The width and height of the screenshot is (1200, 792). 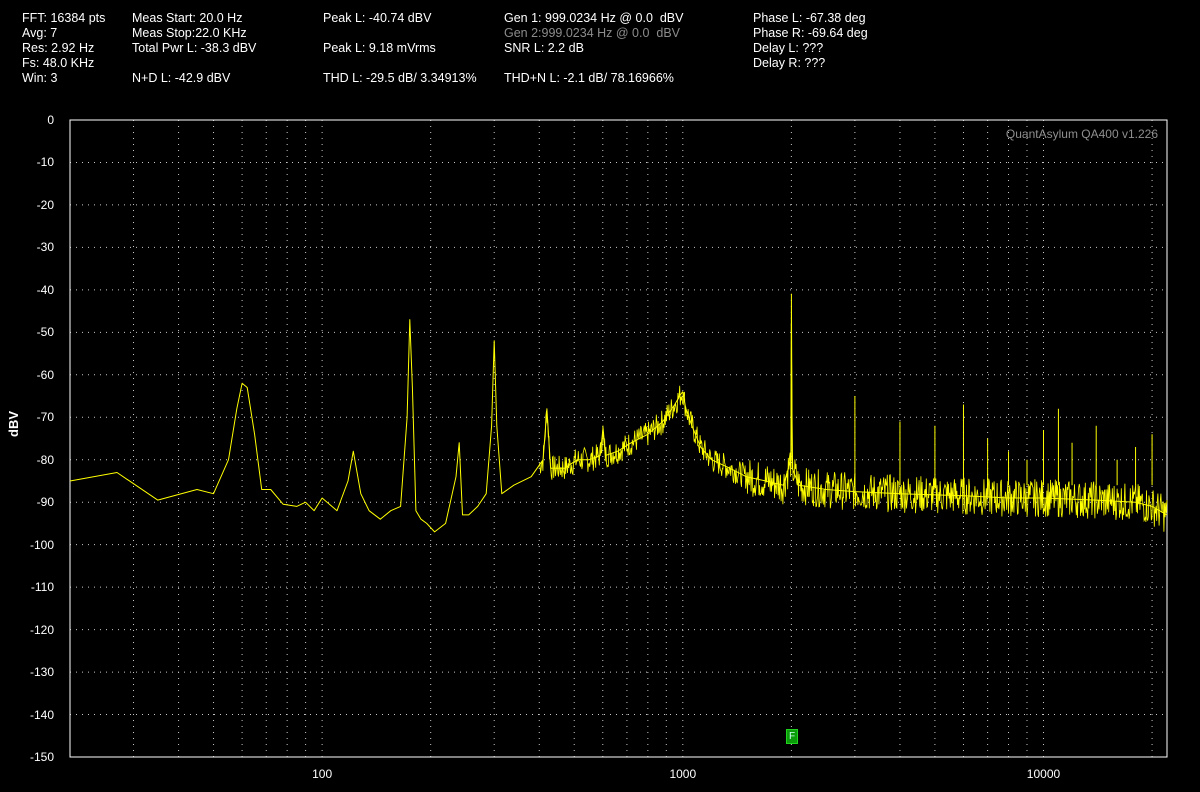 I want to click on y-tick-label: -130, so click(x=41, y=672).